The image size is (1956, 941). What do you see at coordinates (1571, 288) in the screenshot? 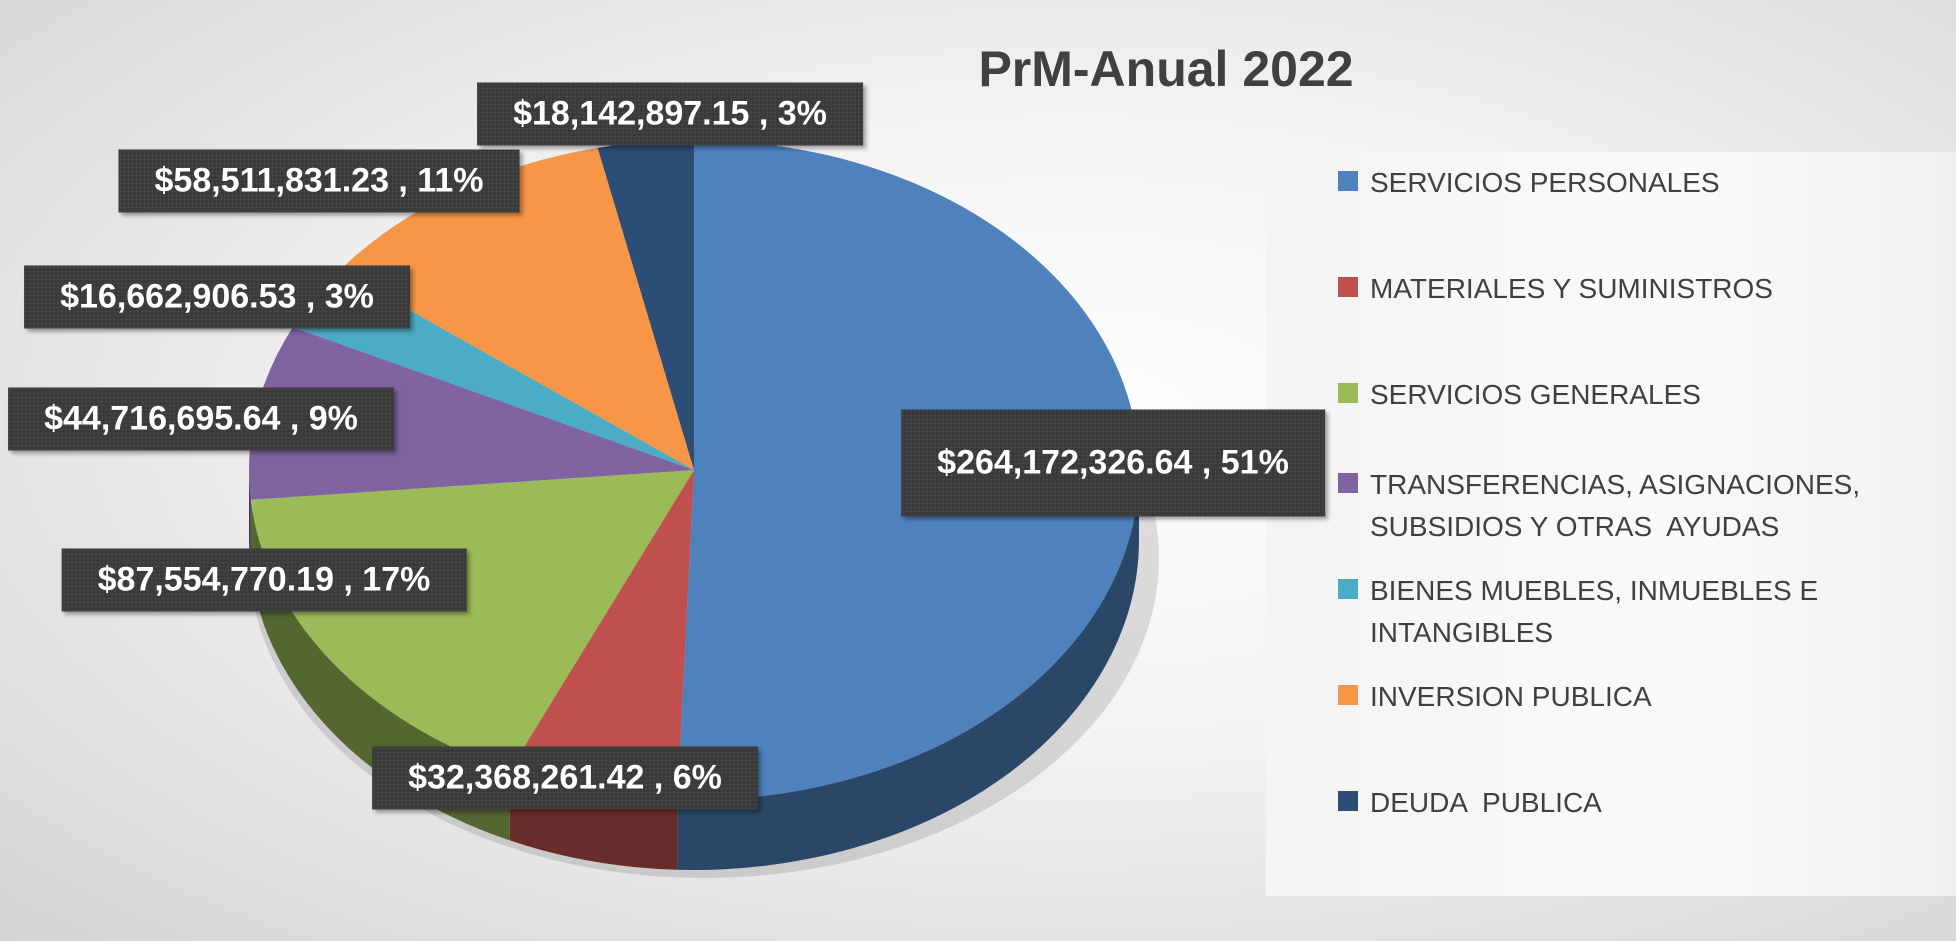
I see `legend-label: MATERIALES Y SUMINISTROS` at bounding box center [1571, 288].